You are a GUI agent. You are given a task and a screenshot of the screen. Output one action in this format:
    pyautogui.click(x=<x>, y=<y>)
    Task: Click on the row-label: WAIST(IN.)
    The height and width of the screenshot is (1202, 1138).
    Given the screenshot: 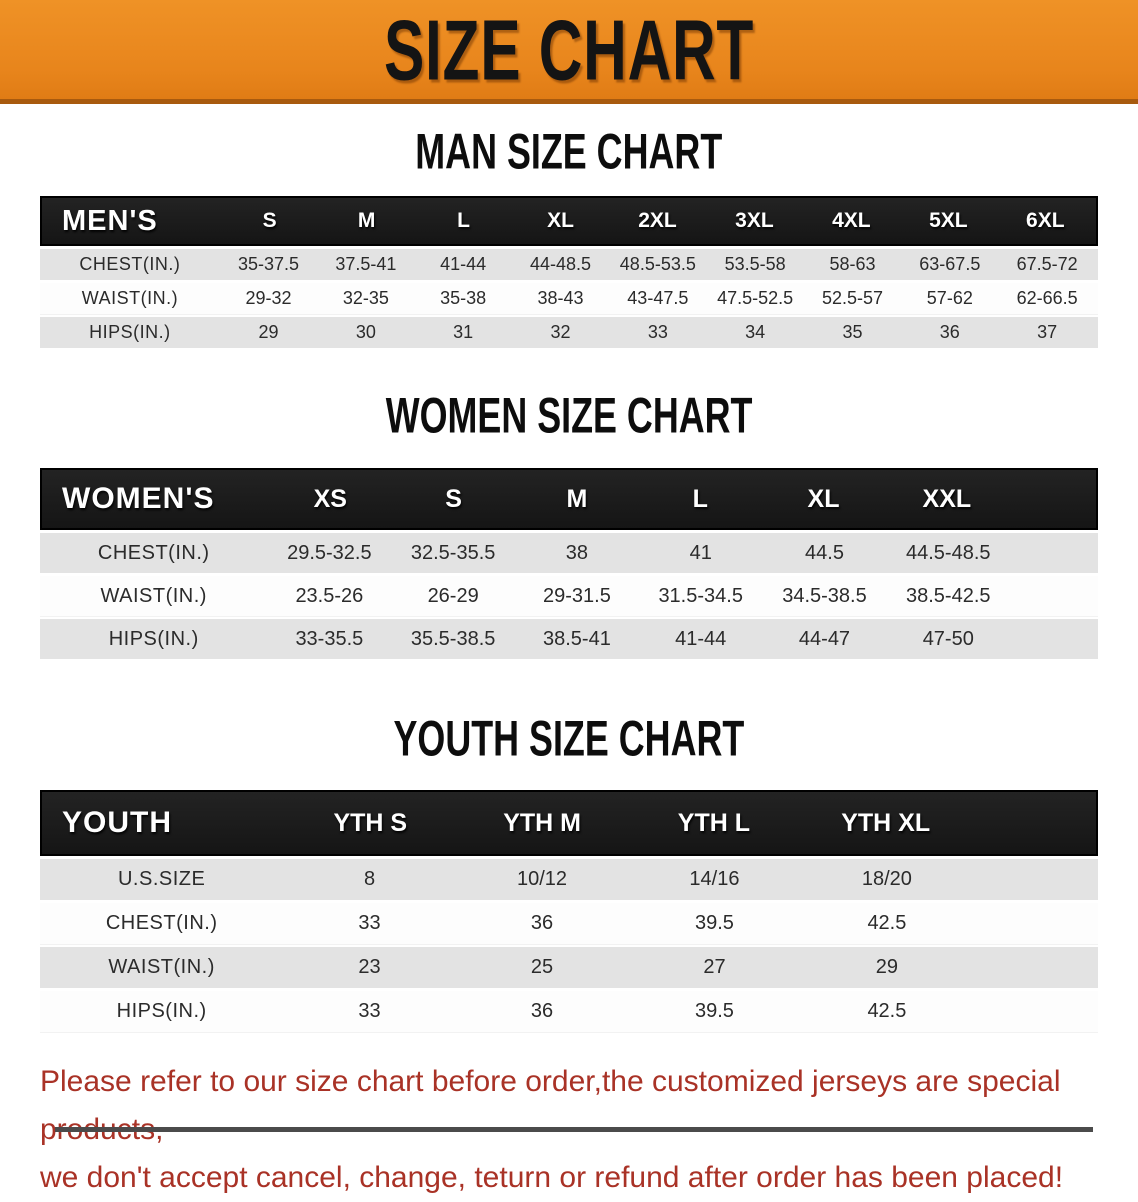 What is the action you would take?
    pyautogui.click(x=161, y=967)
    